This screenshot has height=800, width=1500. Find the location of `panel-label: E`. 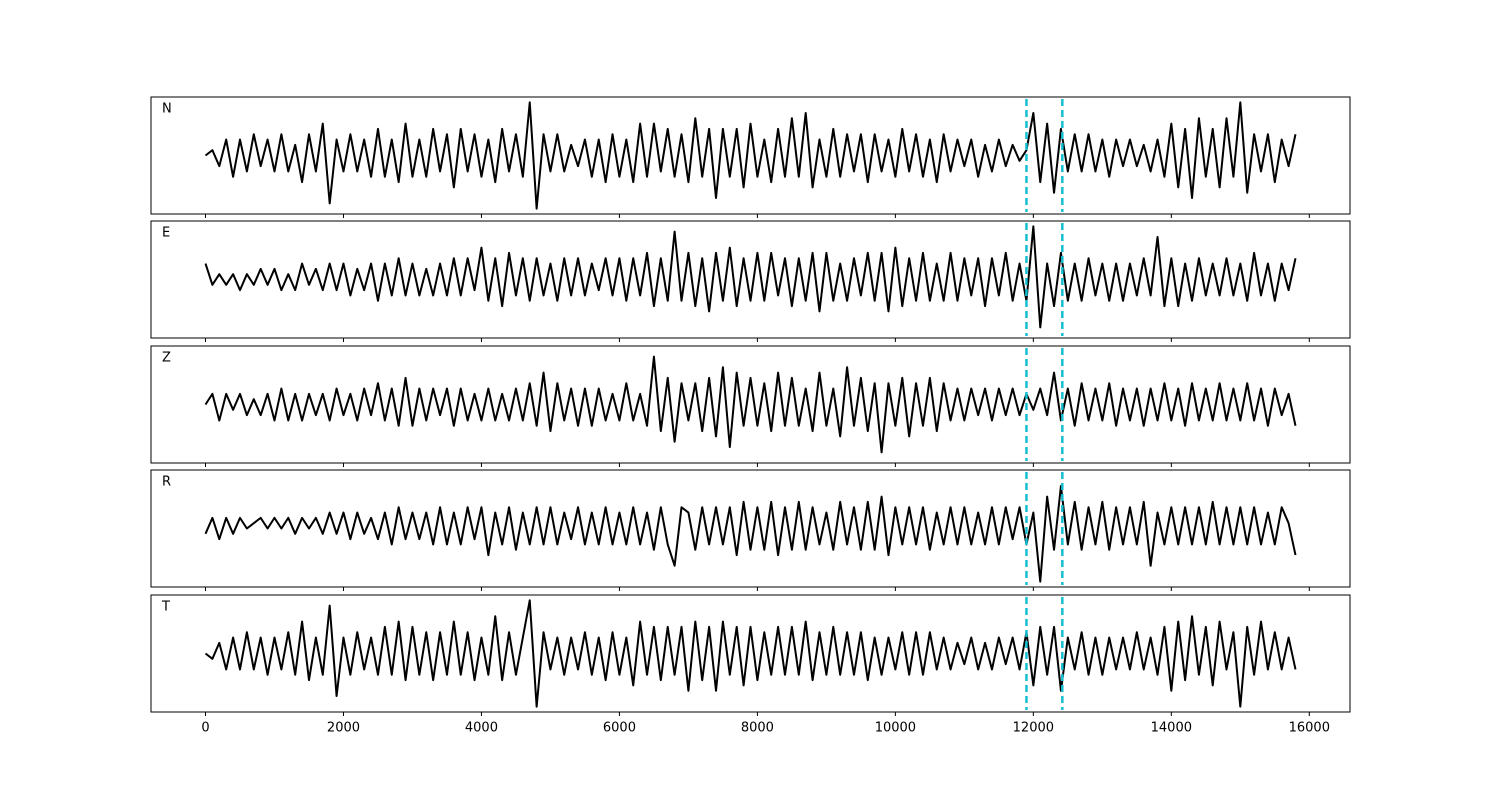

panel-label: E is located at coordinates (166, 233).